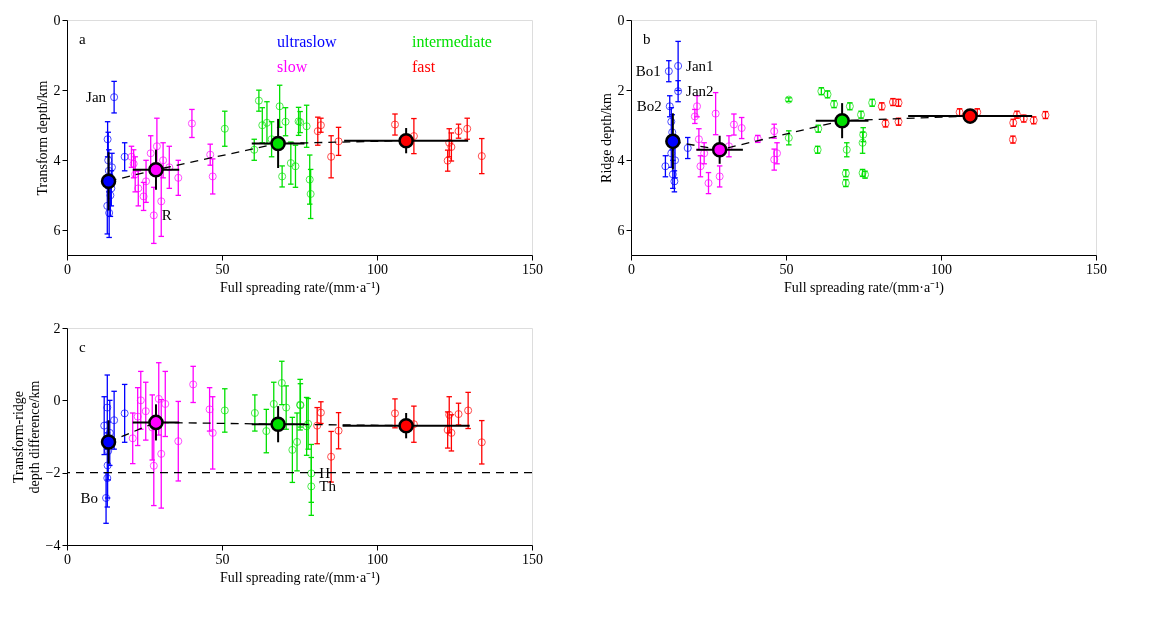 The image size is (1171, 623). What do you see at coordinates (452, 41) in the screenshot?
I see `text: intermediate` at bounding box center [452, 41].